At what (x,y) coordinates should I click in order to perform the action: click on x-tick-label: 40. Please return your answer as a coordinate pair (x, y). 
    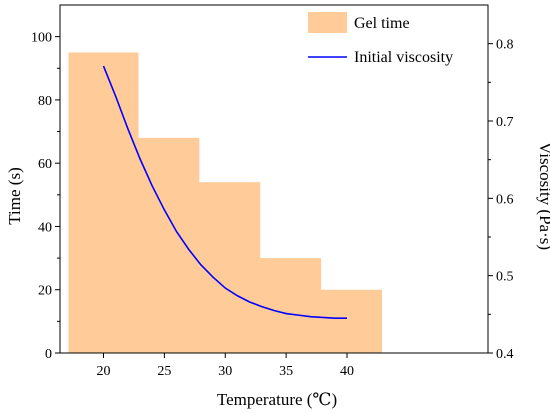
    Looking at the image, I should click on (347, 371).